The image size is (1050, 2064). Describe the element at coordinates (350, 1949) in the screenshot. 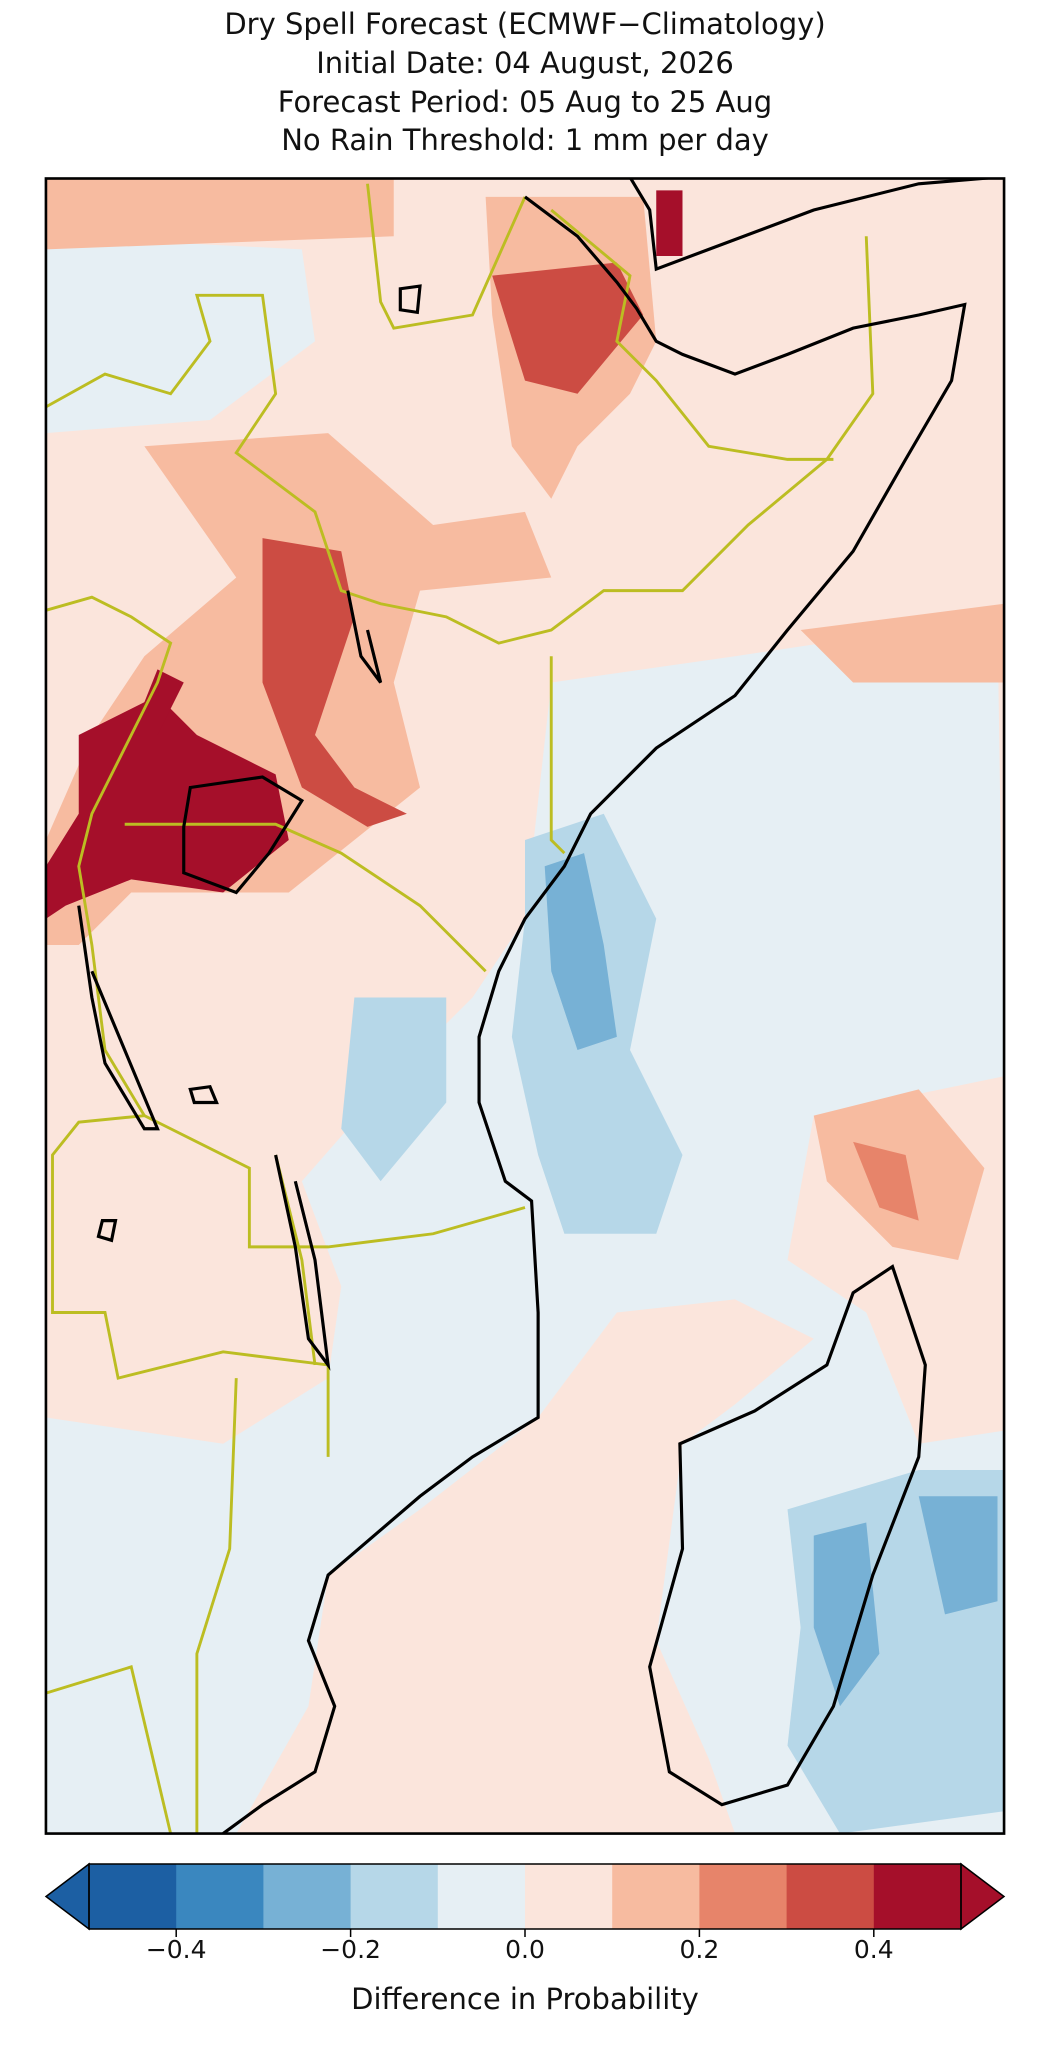

I see `colorbar-tick-label: −0.2` at that location.